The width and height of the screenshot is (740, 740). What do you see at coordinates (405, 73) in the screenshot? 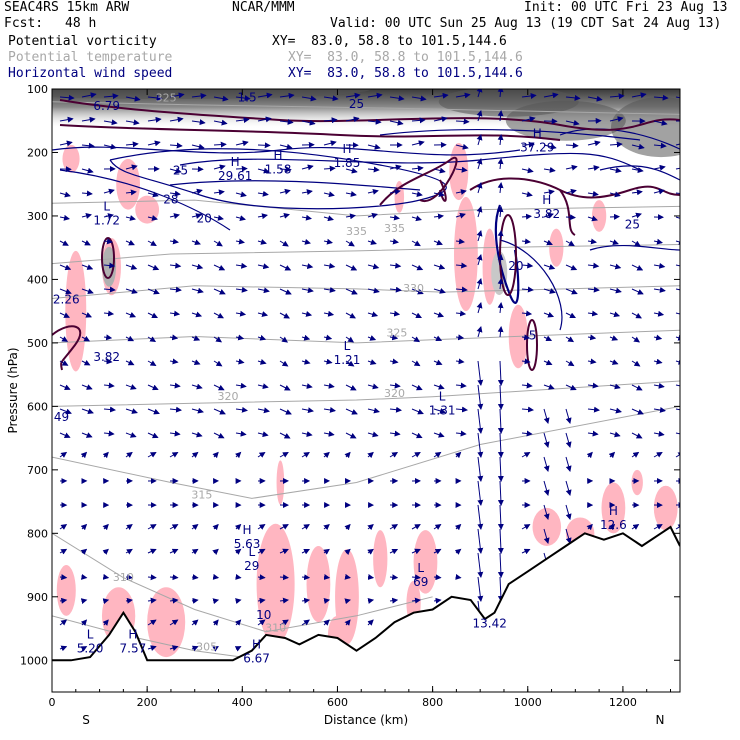
I see `field-wind-xy: XY= 83.0, 58.8 to 101.5,144.6` at bounding box center [405, 73].